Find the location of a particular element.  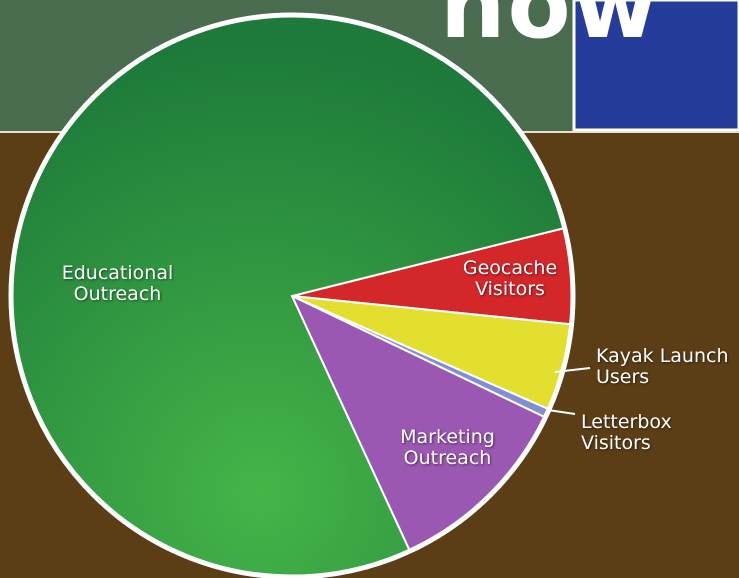

slice-label: Geocache Visitors is located at coordinates (510, 278).